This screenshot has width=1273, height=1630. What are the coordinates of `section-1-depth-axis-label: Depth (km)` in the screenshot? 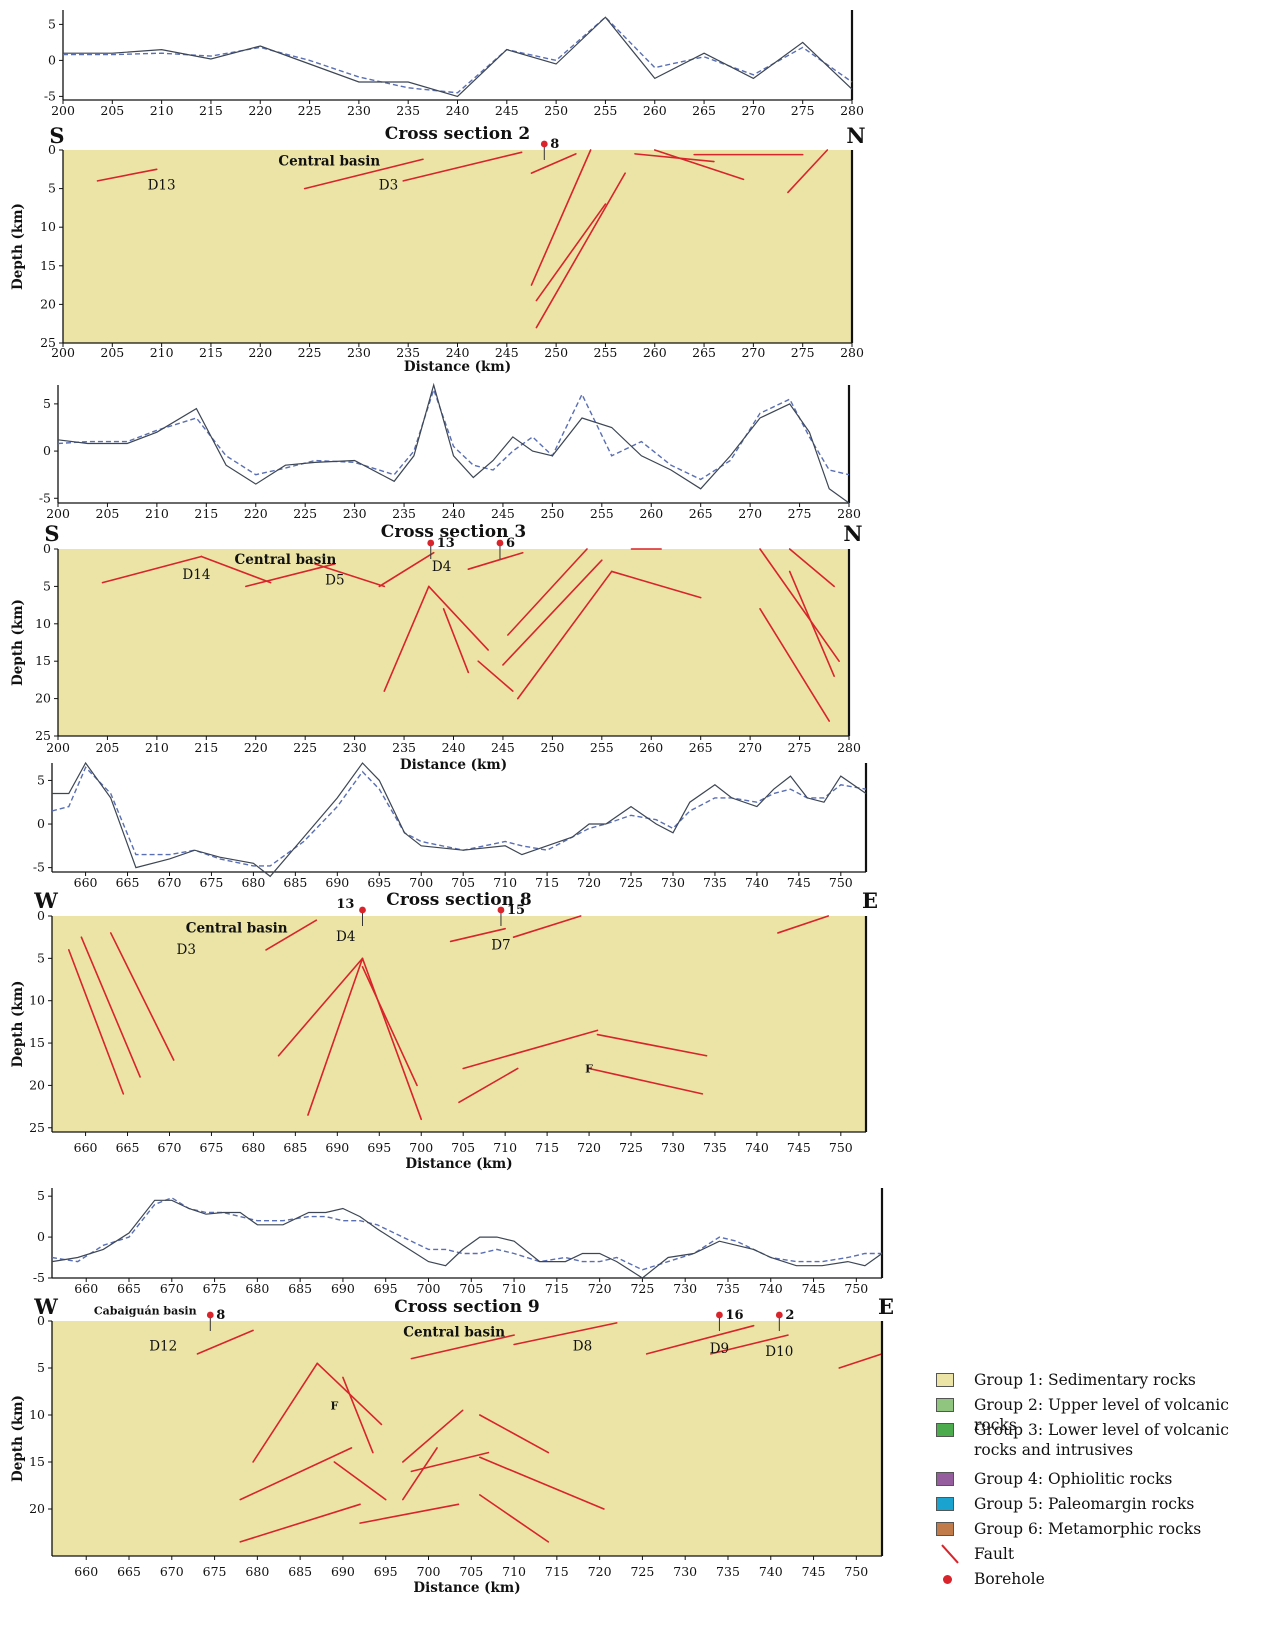 It's located at (18, 246).